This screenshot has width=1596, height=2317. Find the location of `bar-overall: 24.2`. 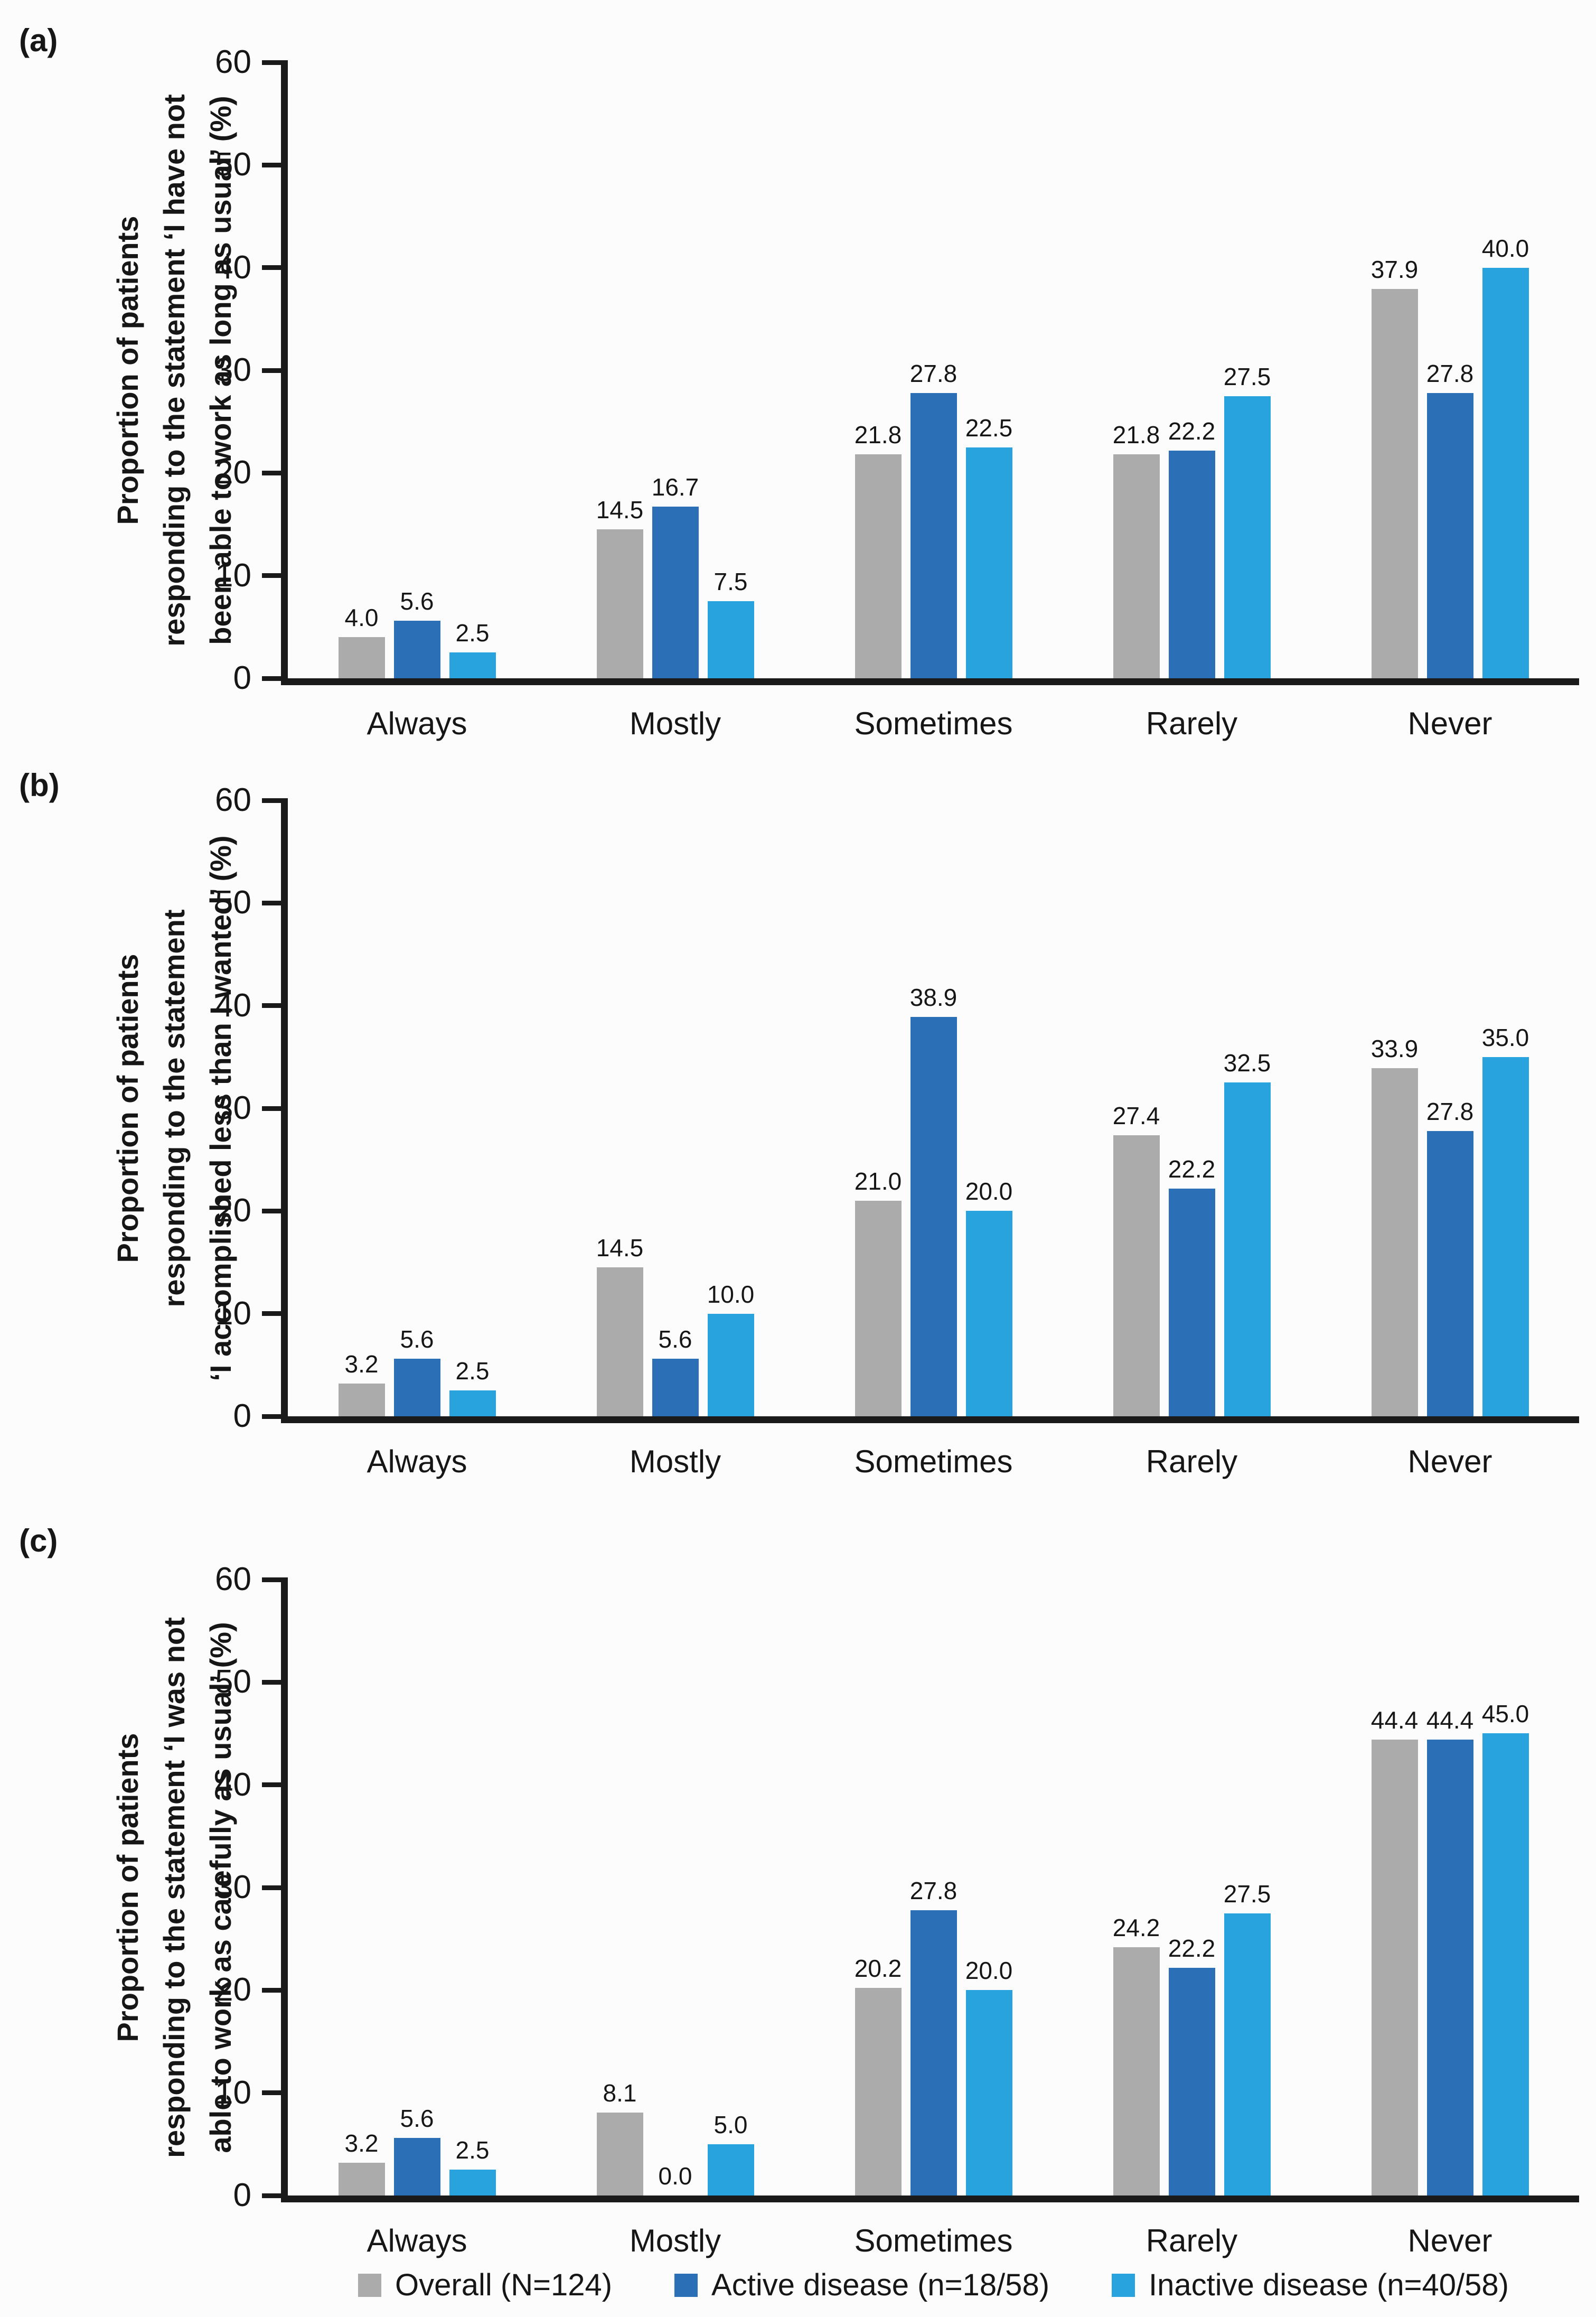

bar-overall: 24.2 is located at coordinates (1136, 2054).